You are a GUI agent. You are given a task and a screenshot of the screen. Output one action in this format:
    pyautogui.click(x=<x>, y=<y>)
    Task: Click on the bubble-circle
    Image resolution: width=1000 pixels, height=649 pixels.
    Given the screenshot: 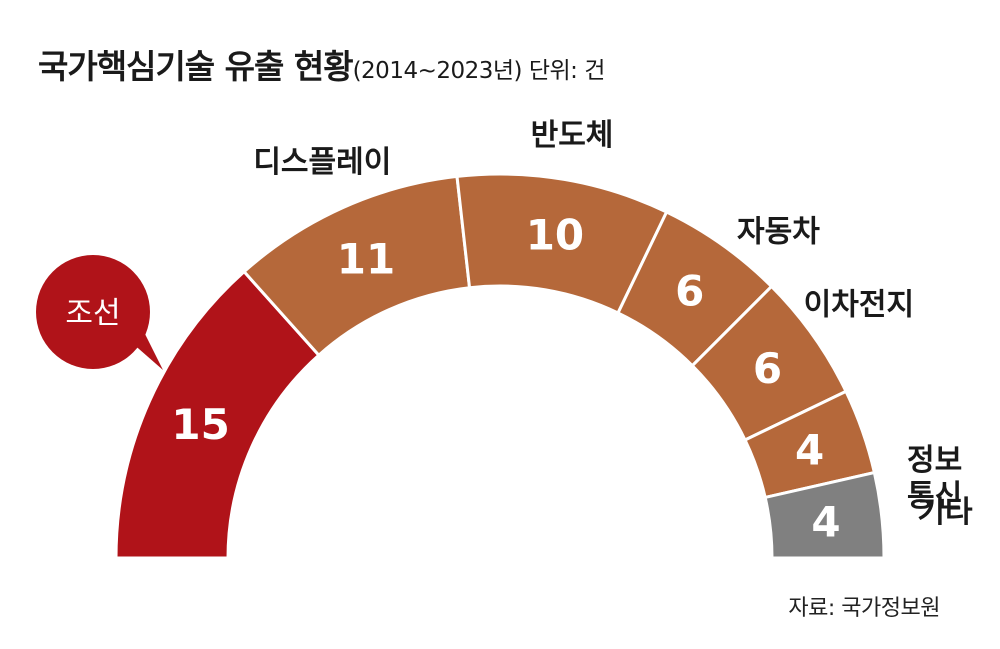 What is the action you would take?
    pyautogui.click(x=93, y=312)
    